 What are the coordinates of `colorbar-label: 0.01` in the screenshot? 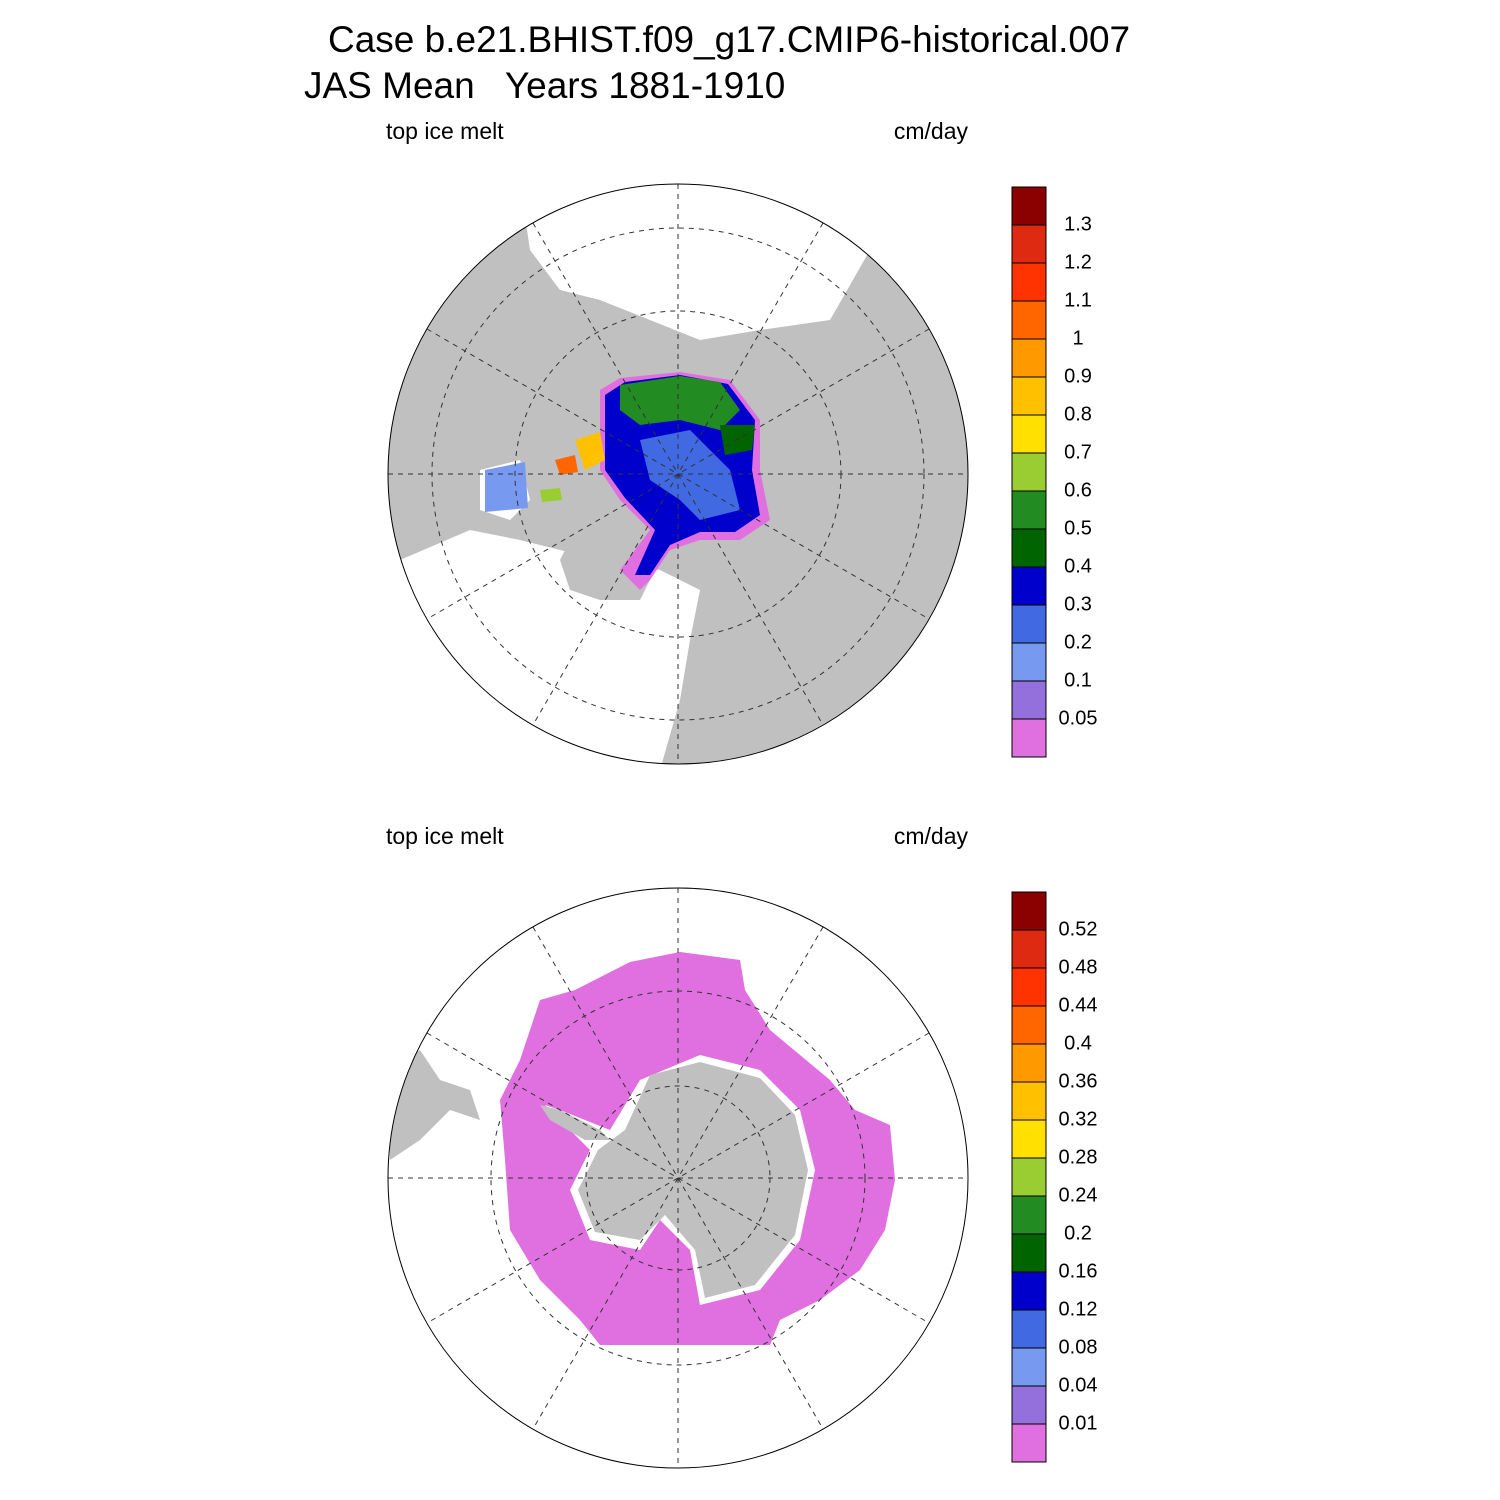 It's located at (1078, 1423).